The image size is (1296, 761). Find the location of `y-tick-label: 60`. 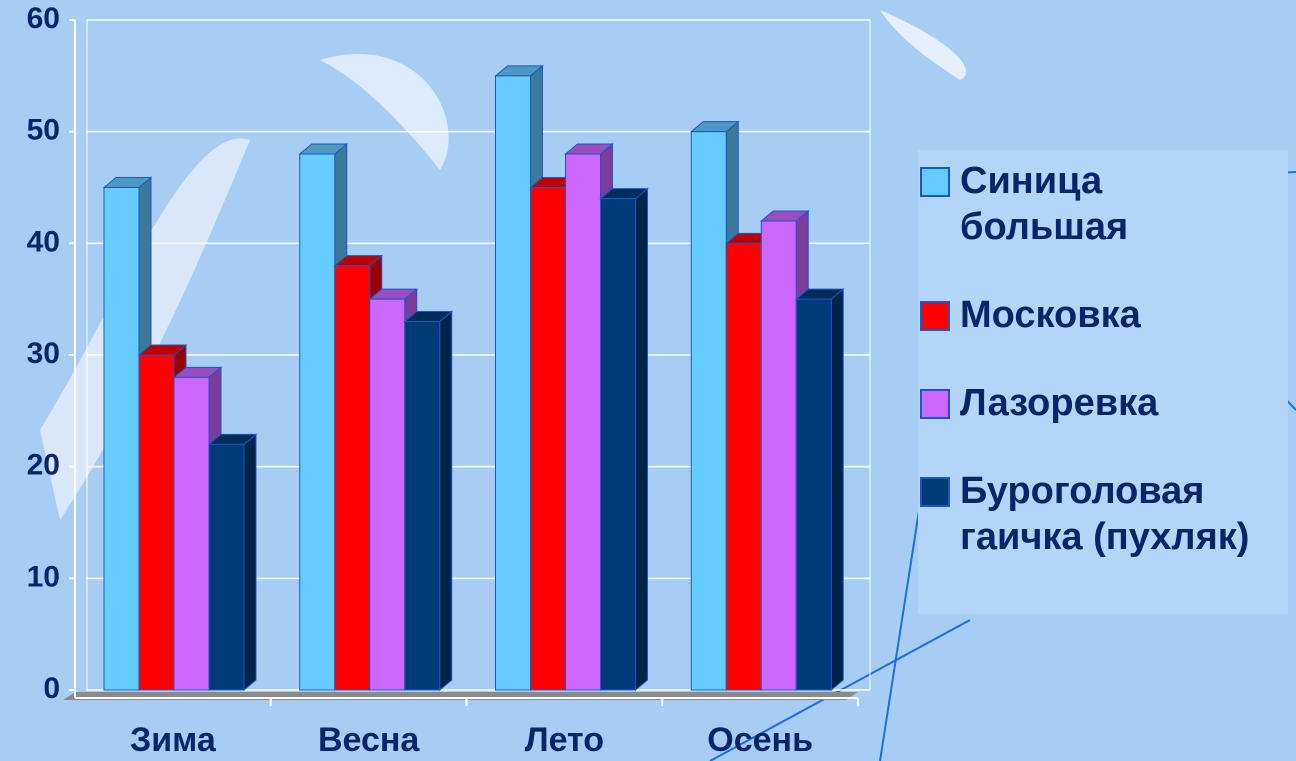

y-tick-label: 60 is located at coordinates (43, 18).